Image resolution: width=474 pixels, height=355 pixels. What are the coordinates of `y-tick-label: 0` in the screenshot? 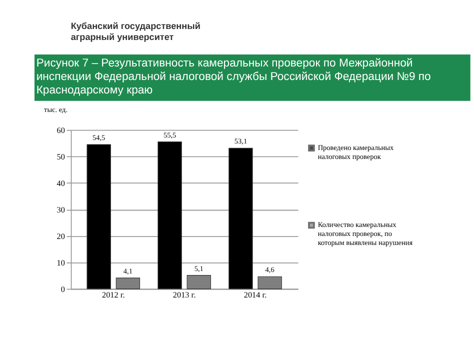 It's located at (62, 289).